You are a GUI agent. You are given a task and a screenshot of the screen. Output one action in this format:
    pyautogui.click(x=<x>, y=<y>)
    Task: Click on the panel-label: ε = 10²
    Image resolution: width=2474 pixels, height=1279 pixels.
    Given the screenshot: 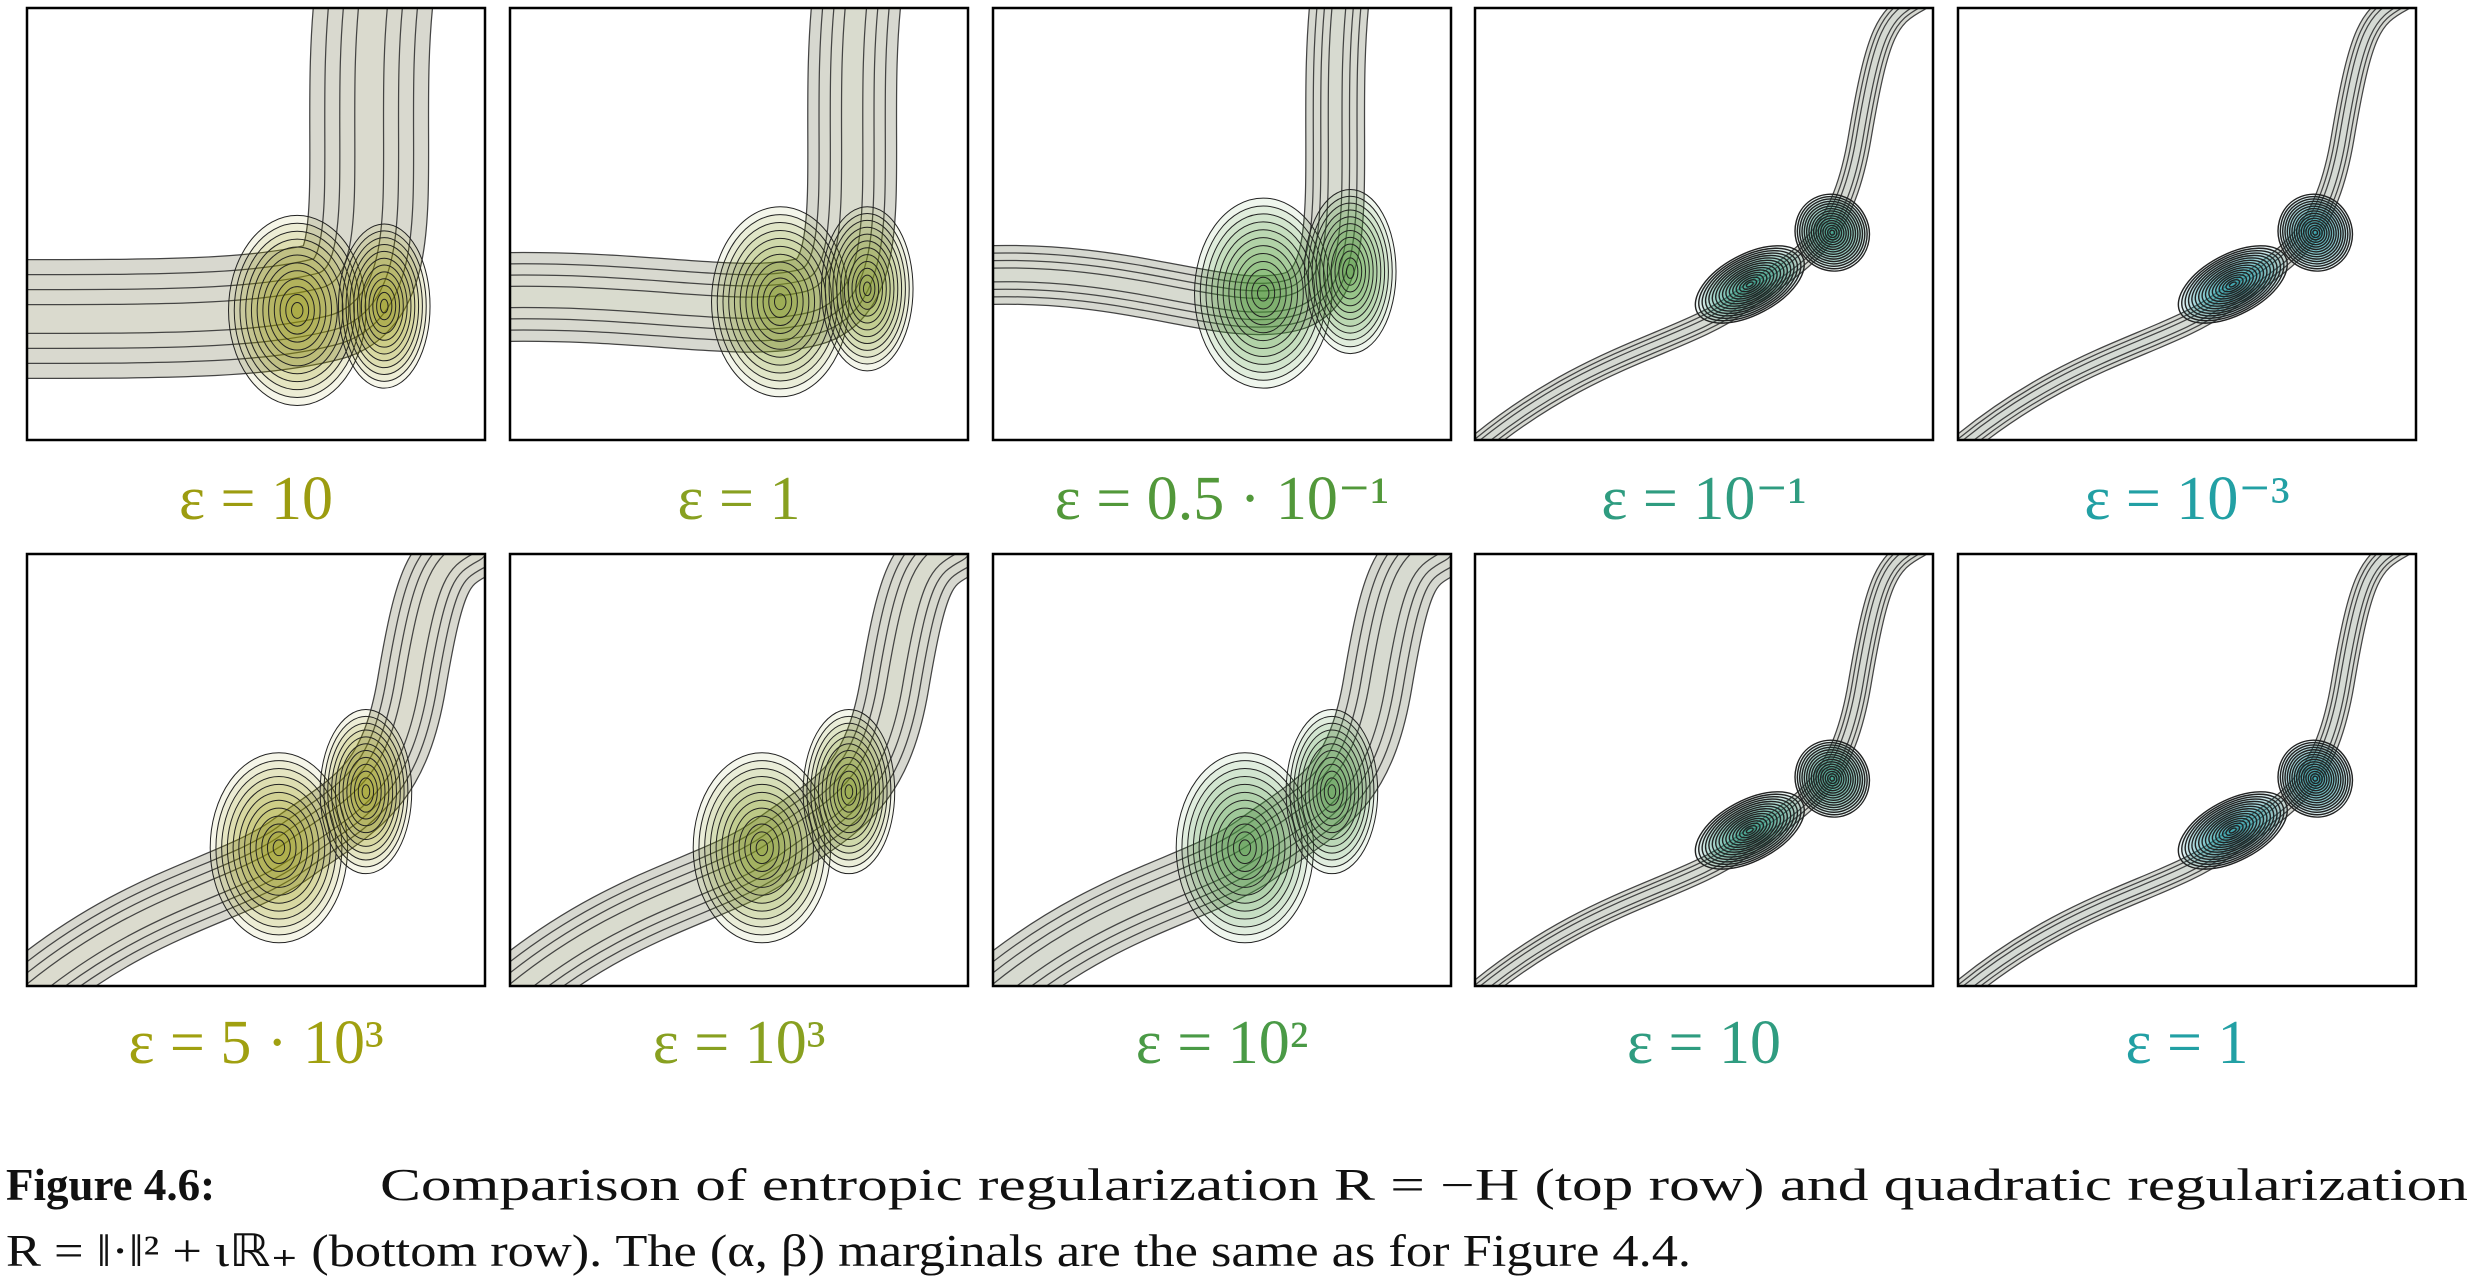 What is the action you would take?
    pyautogui.click(x=1222, y=1043)
    